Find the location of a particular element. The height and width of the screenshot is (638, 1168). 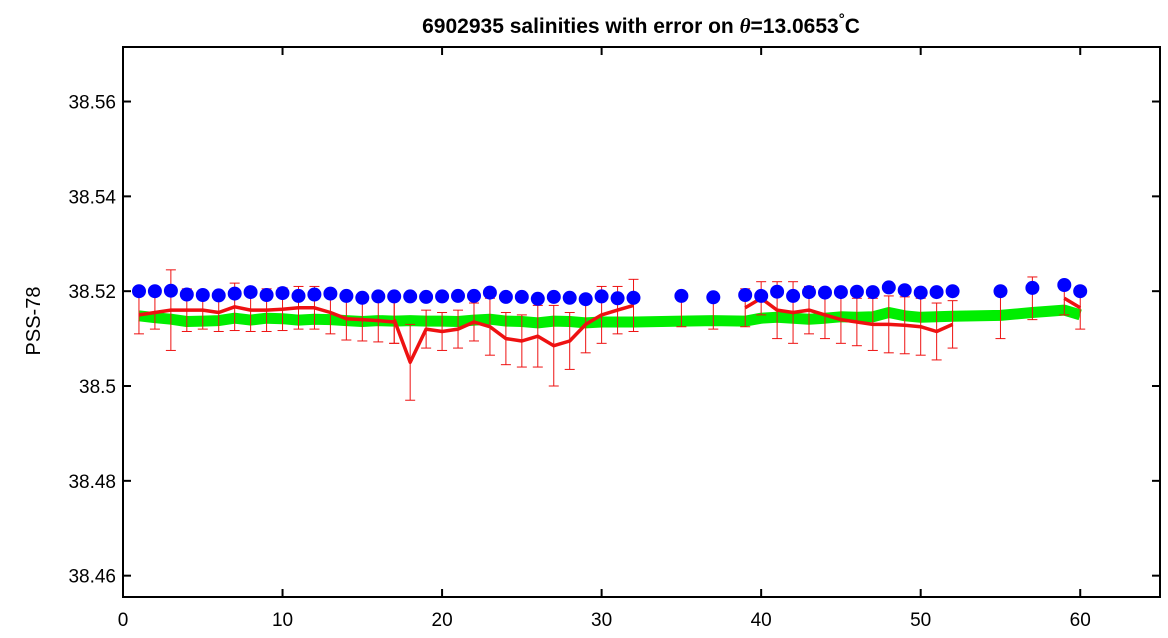

y-tick-label: 38.56 is located at coordinates (92, 103).